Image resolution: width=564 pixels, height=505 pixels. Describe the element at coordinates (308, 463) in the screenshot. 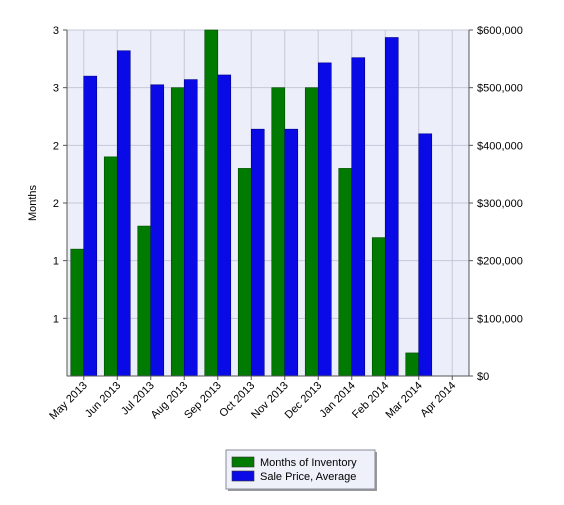

I see `legend-label: Months of Inventory` at that location.